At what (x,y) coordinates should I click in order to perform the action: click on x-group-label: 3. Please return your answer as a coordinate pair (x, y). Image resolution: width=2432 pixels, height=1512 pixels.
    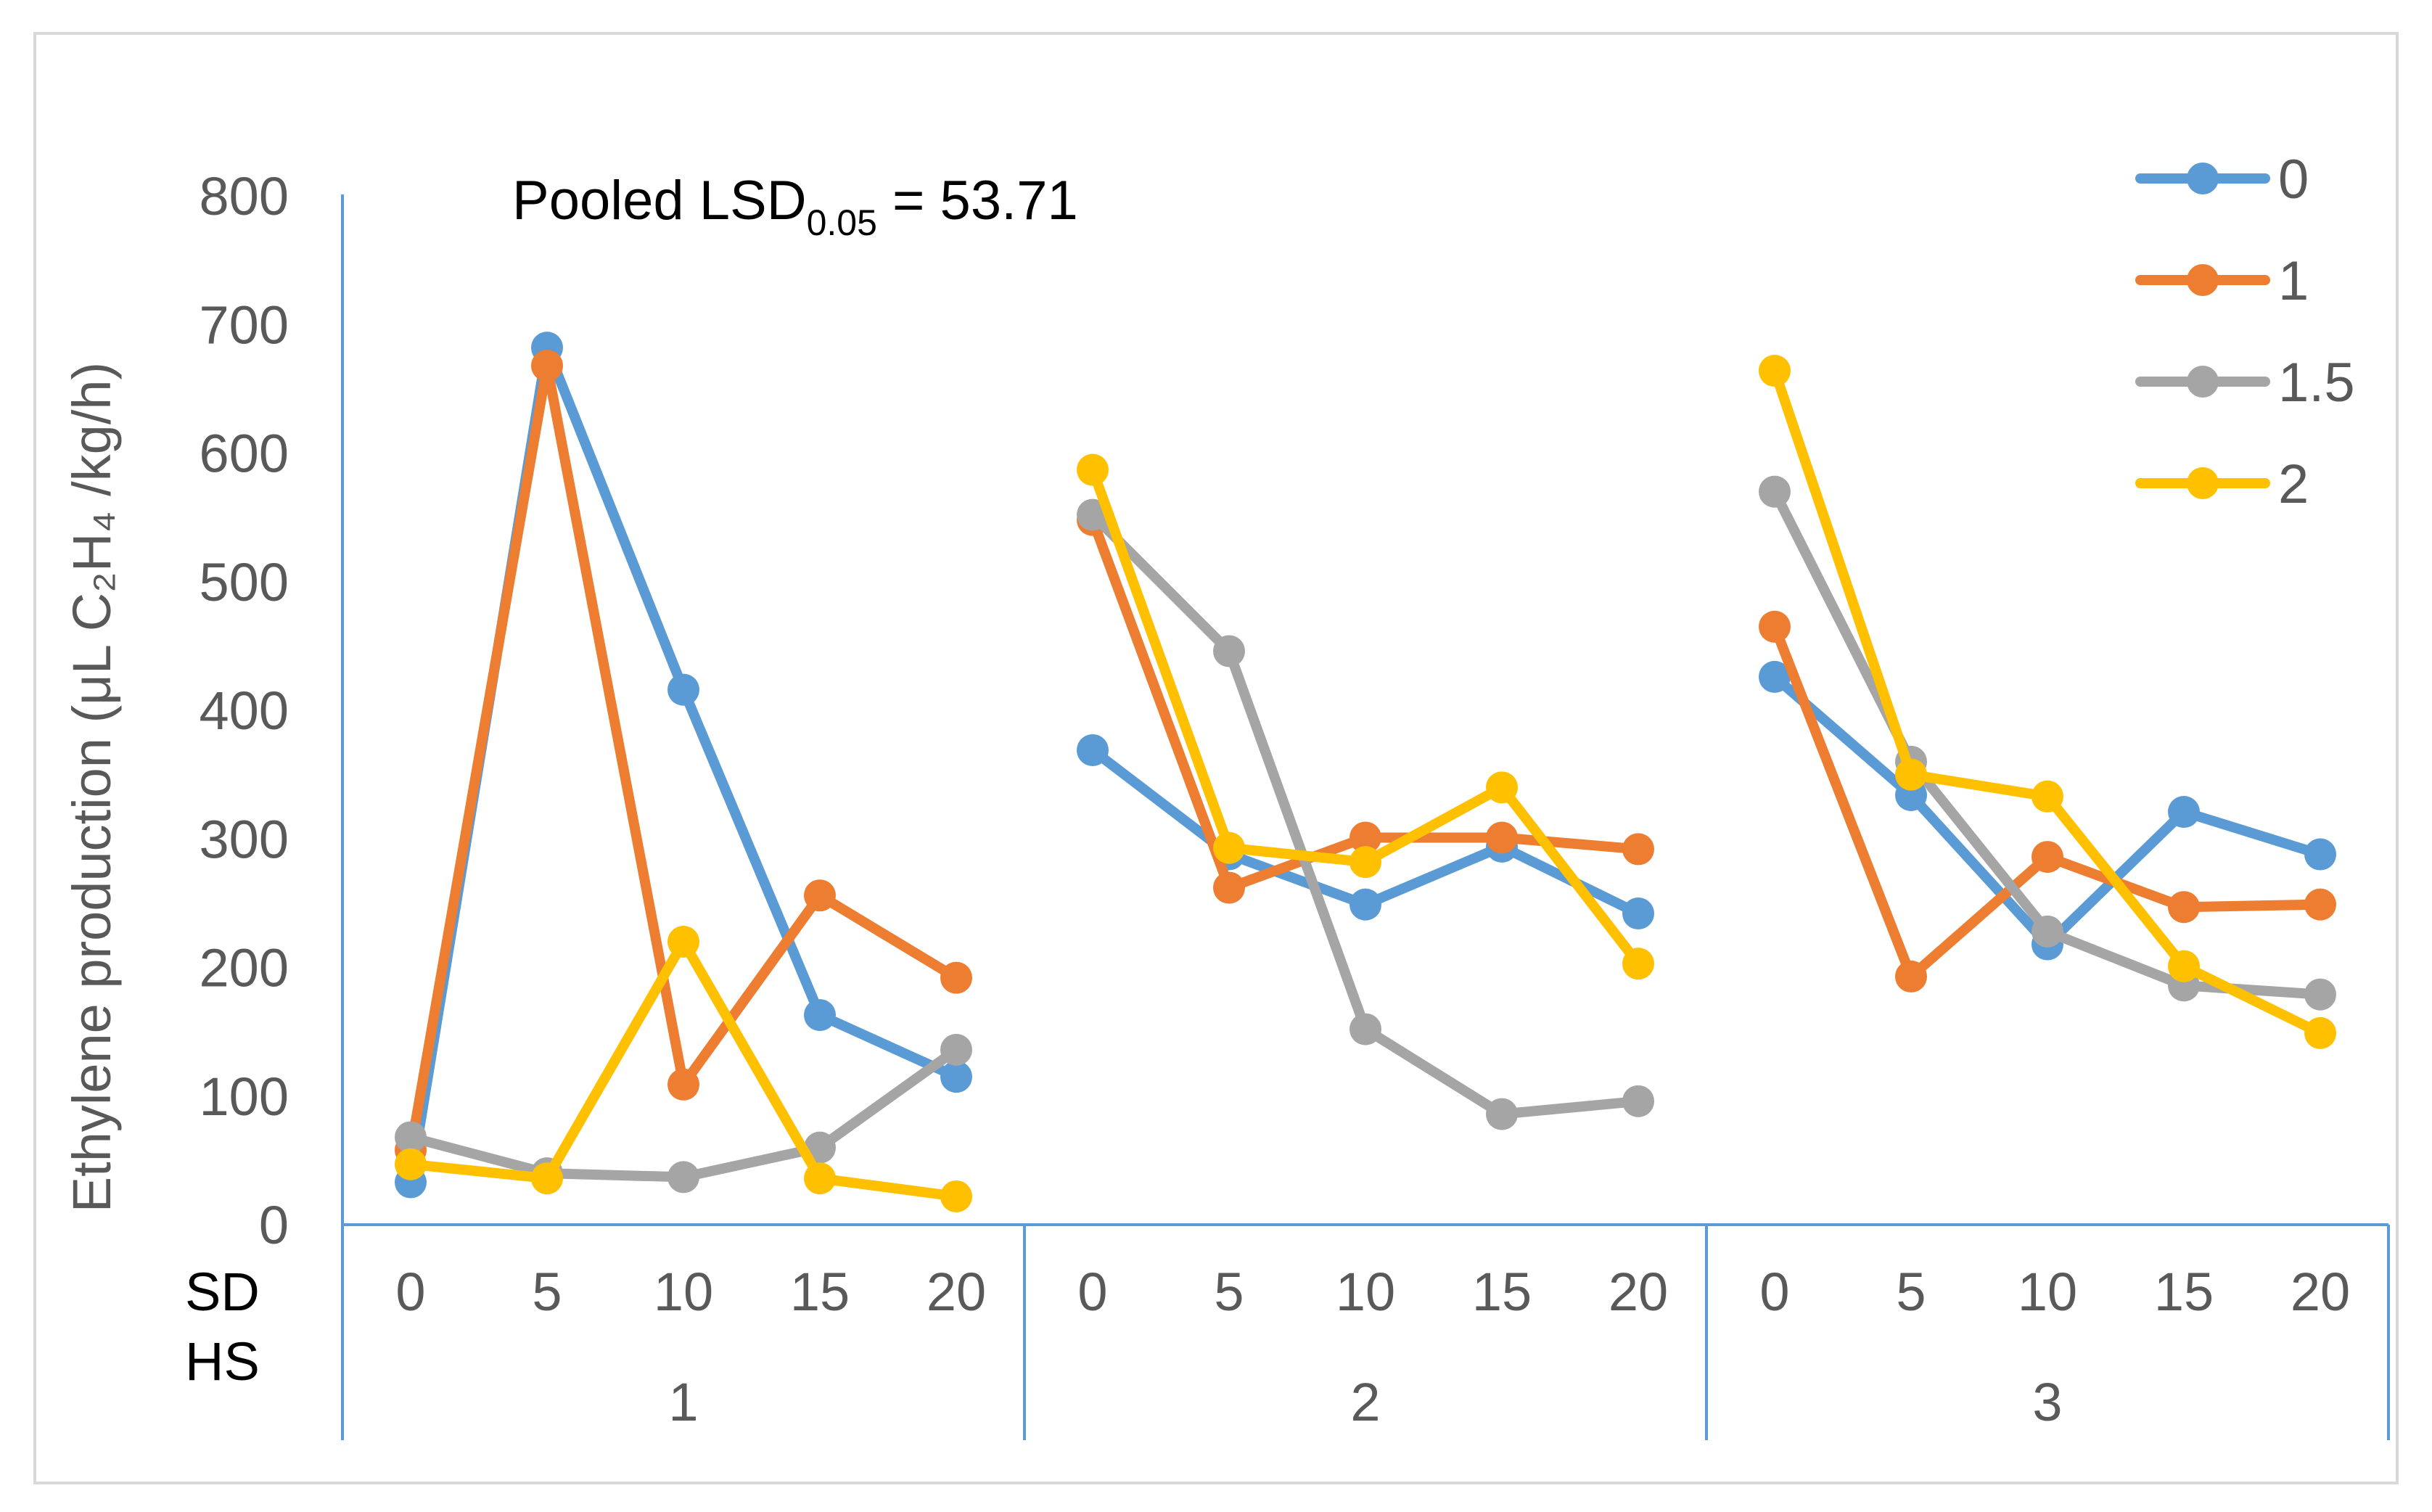
    Looking at the image, I should click on (2047, 1402).